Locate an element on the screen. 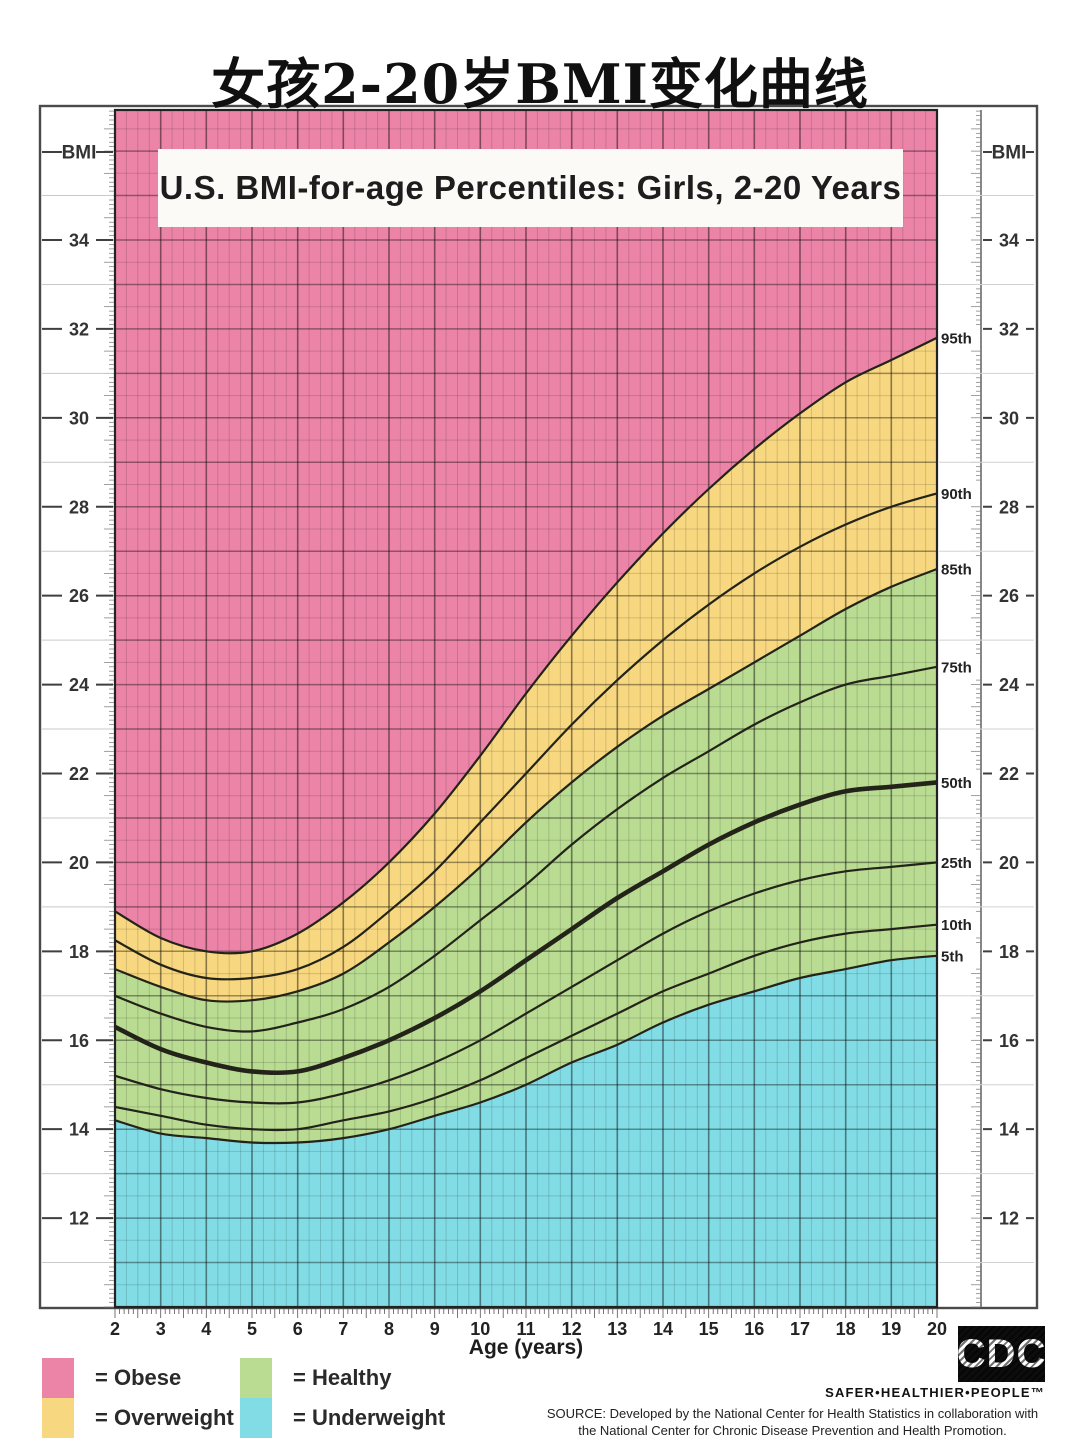  x-tick-label: 2 is located at coordinates (115, 1329).